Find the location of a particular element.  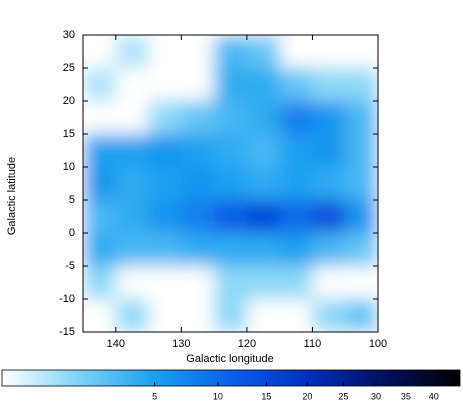

y-tick-label: 15 is located at coordinates (69, 134).